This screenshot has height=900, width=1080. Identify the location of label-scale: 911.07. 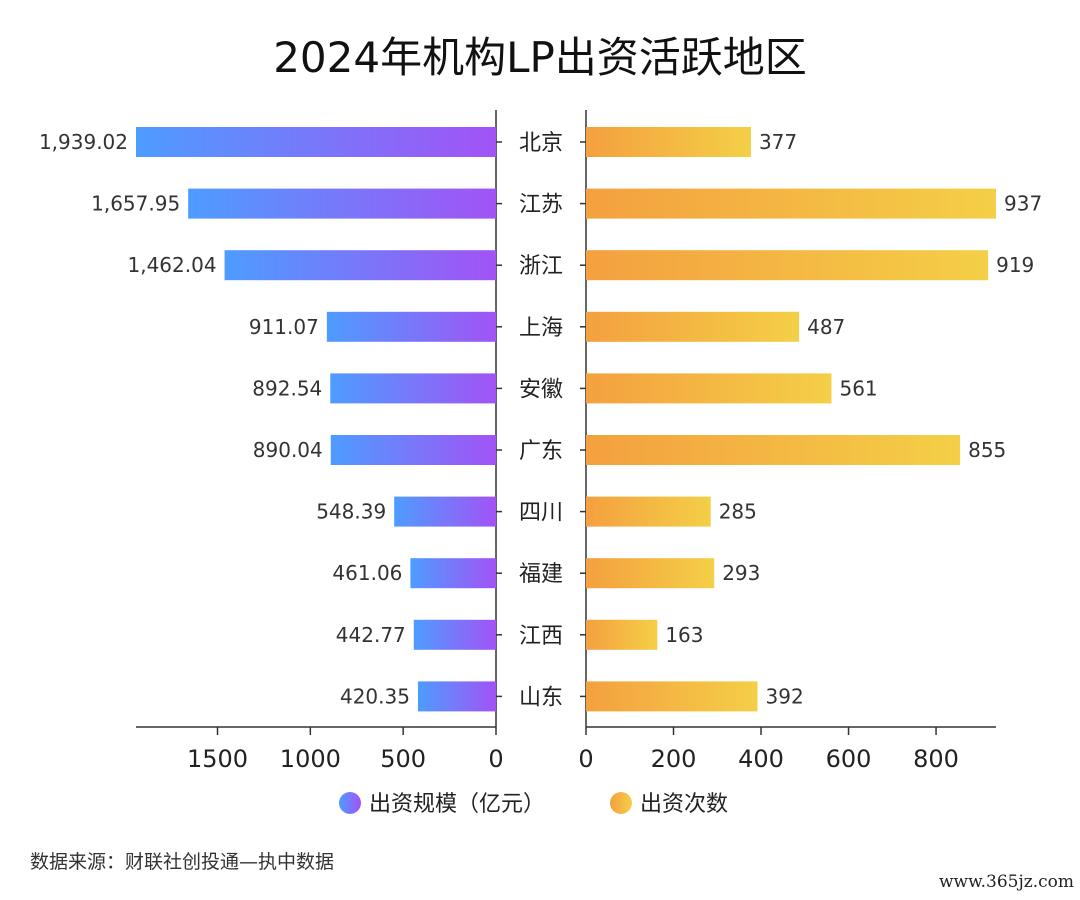
(284, 327).